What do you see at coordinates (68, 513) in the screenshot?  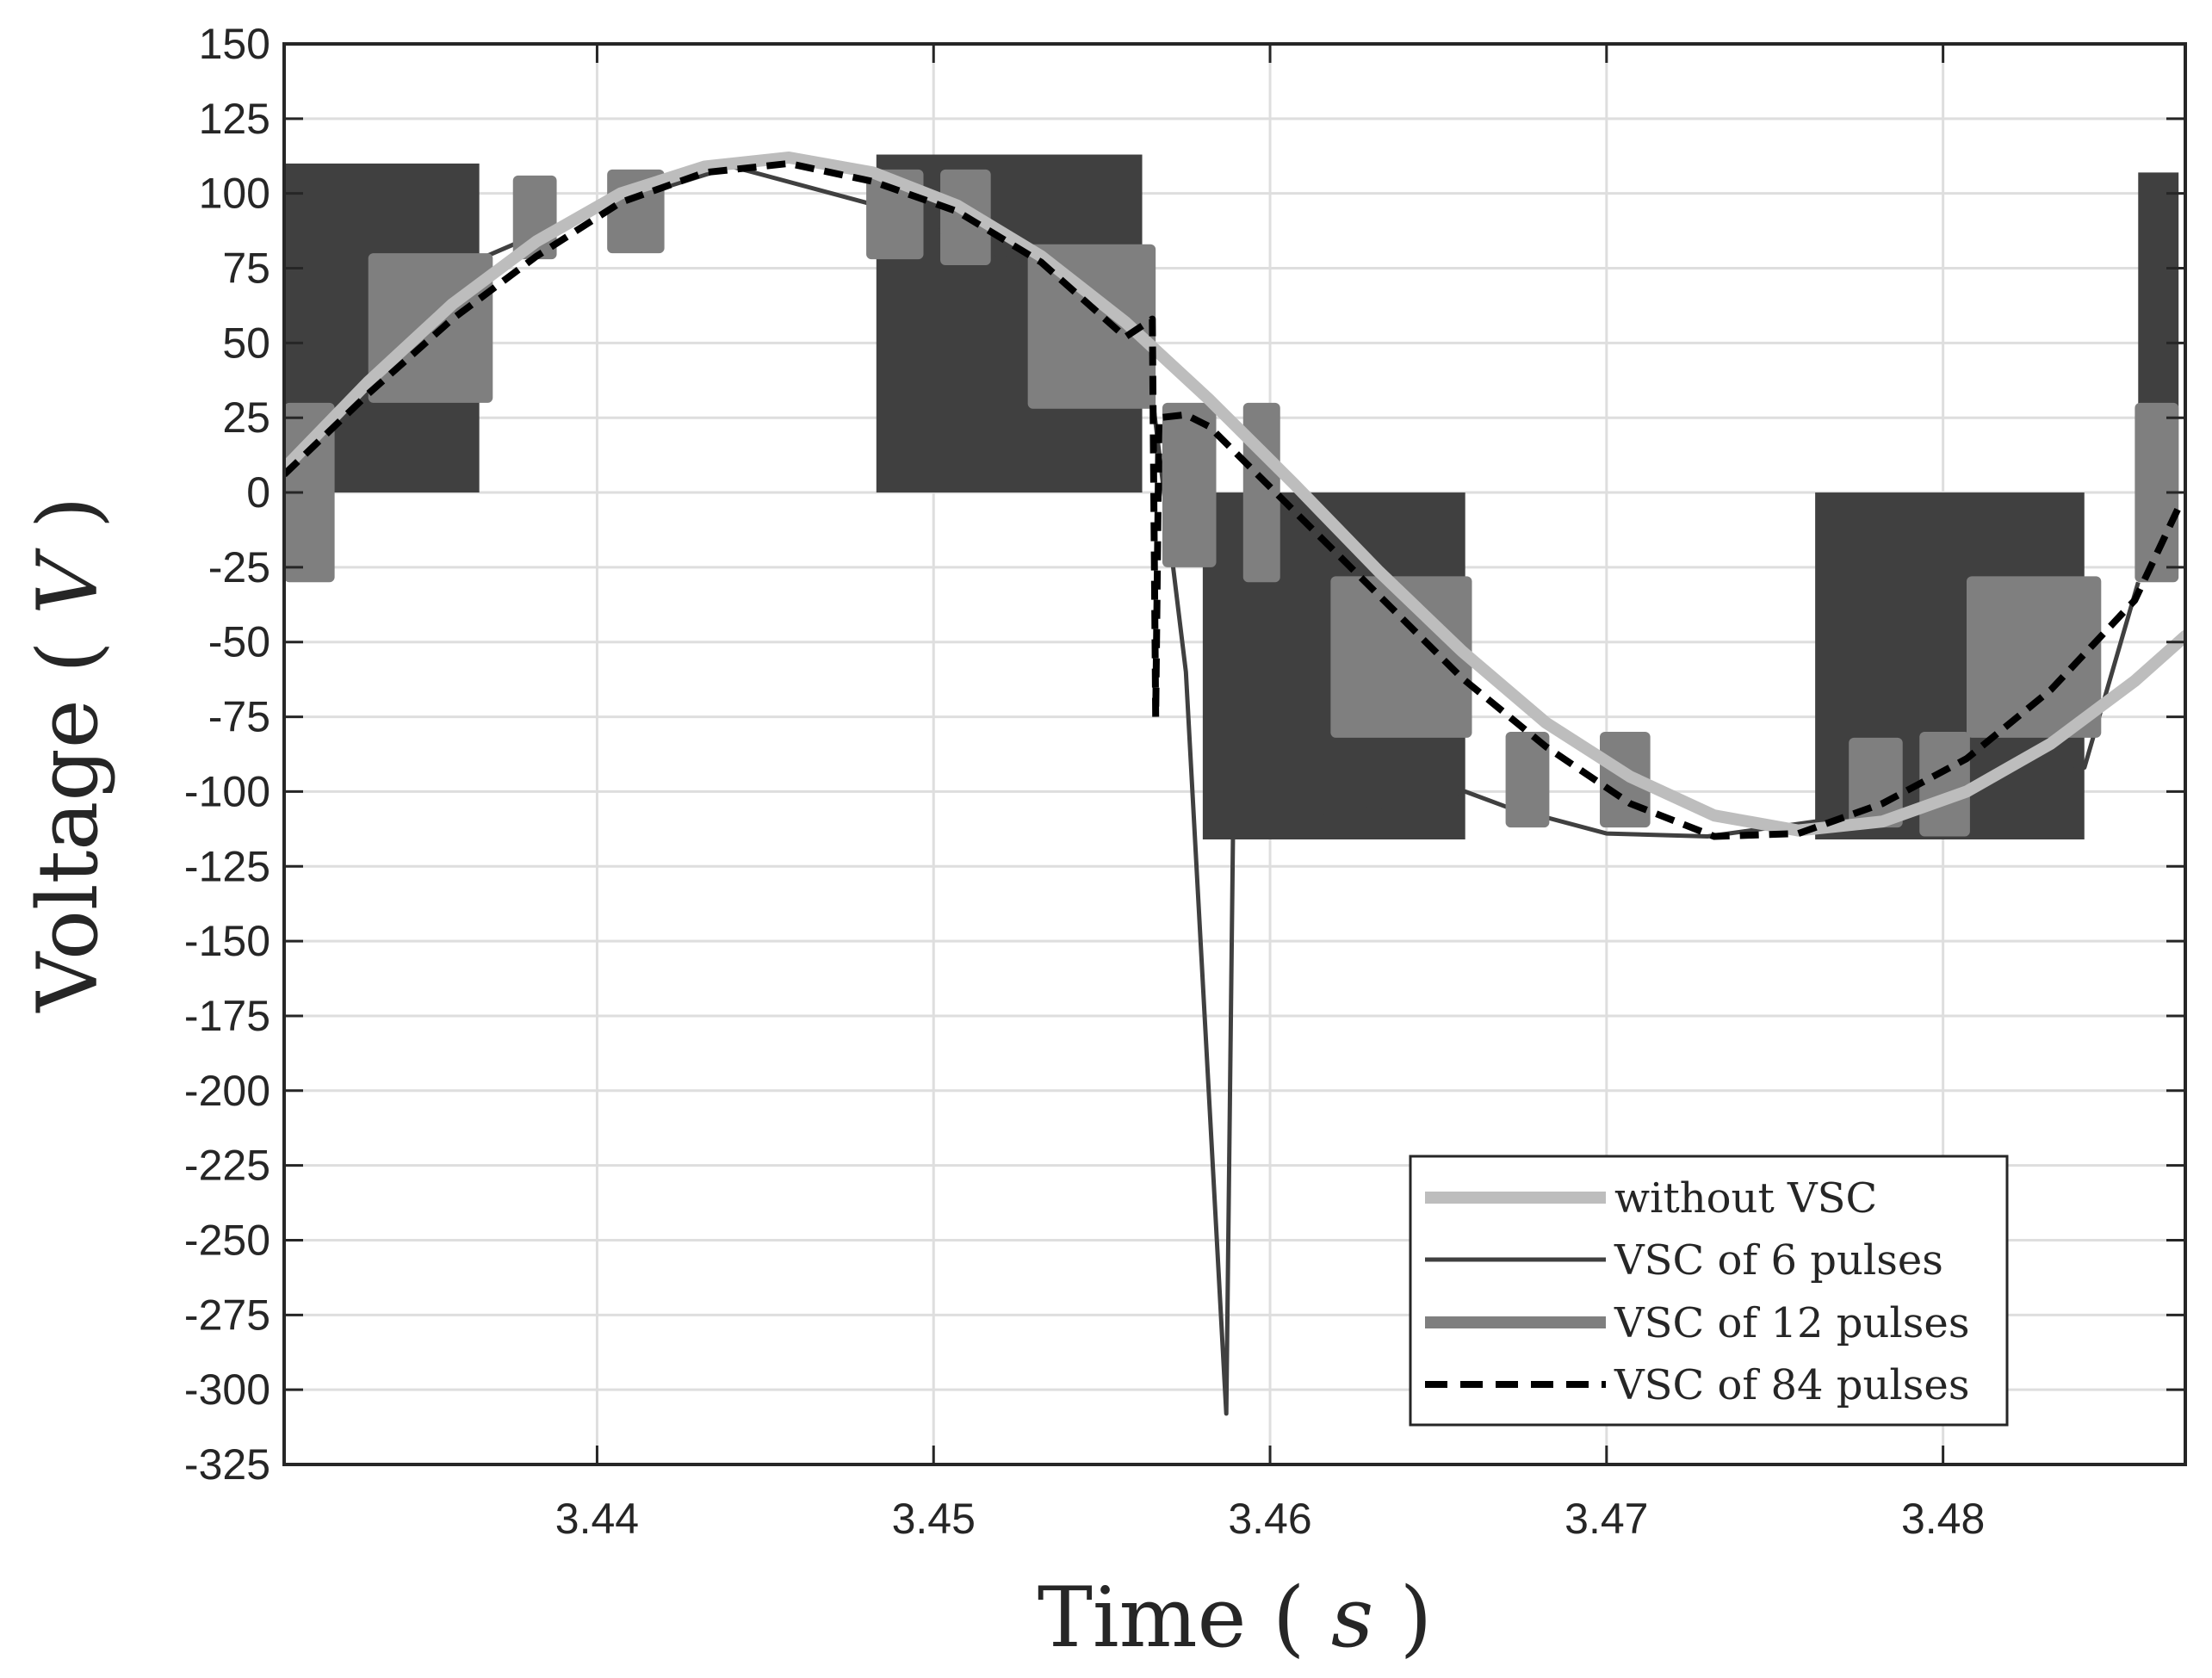 I see `y-axis-title-close-paren: )` at bounding box center [68, 513].